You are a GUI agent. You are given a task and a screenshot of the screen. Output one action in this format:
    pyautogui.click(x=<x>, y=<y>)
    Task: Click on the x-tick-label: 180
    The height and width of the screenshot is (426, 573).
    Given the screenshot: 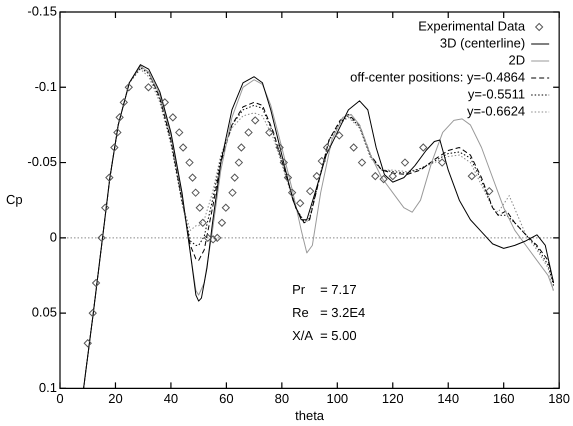 What is the action you would take?
    pyautogui.click(x=559, y=398)
    